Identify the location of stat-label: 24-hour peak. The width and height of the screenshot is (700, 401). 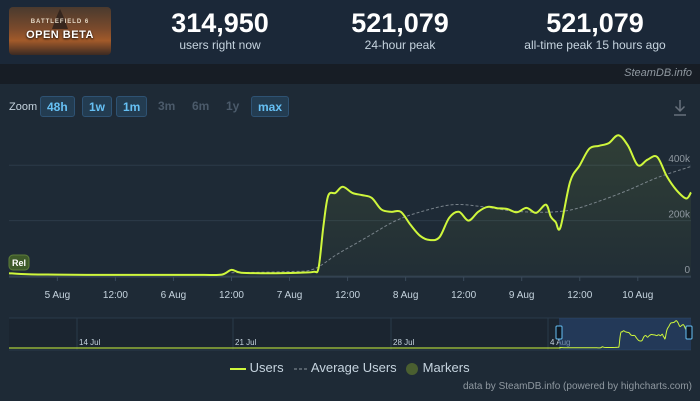
(400, 45).